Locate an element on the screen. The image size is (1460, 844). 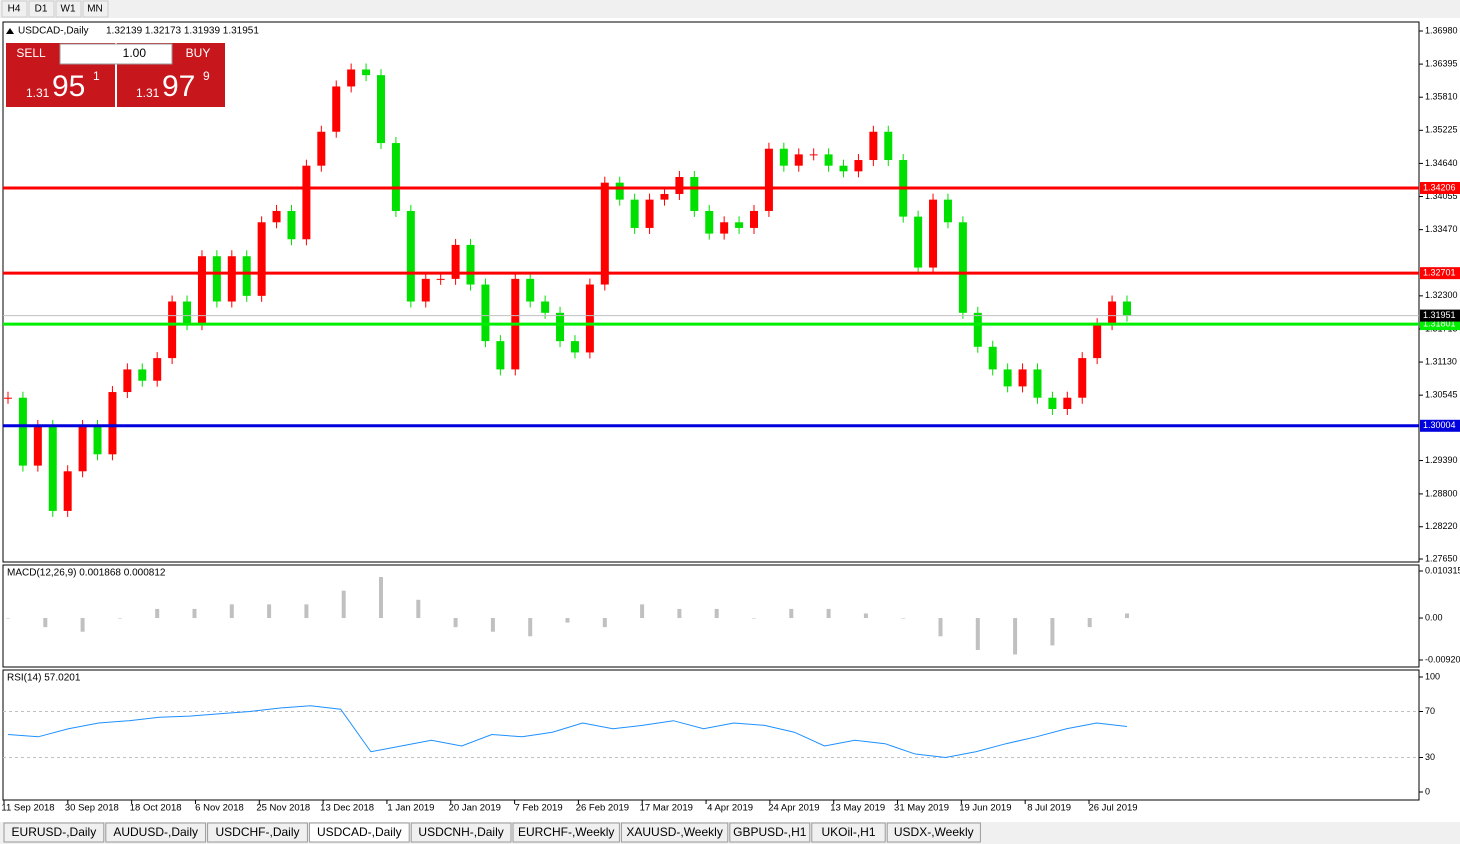
y-tick-label: 1.31130 is located at coordinates (1441, 361).